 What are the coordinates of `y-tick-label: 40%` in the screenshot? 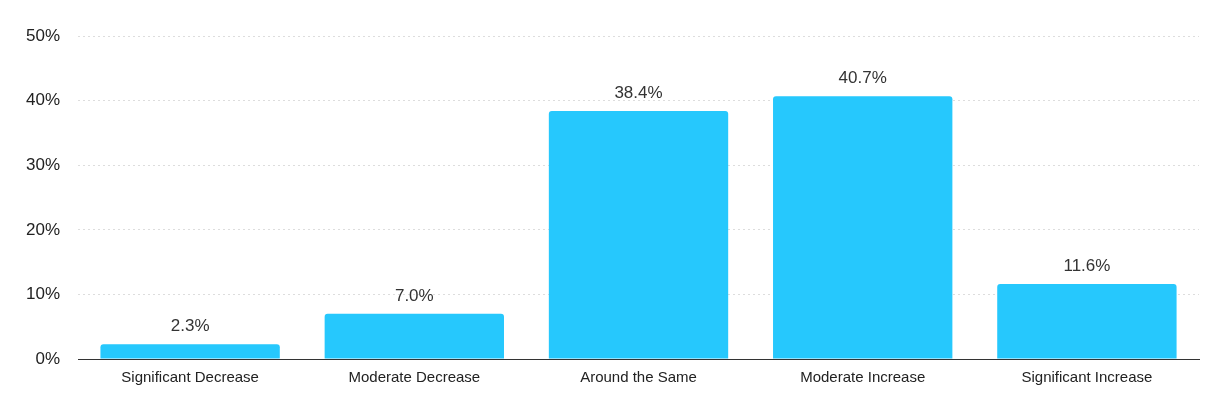 It's located at (43, 100).